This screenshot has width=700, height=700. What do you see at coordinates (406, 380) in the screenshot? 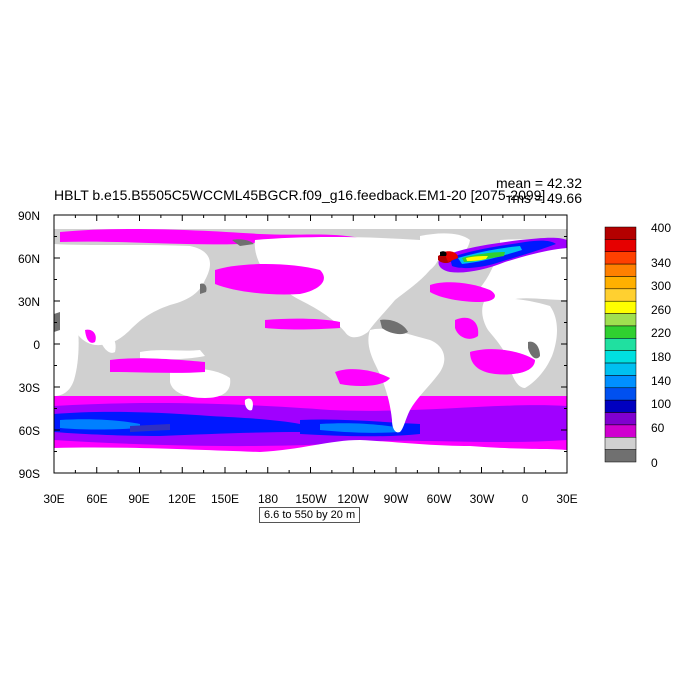
I see `south-america-land` at bounding box center [406, 380].